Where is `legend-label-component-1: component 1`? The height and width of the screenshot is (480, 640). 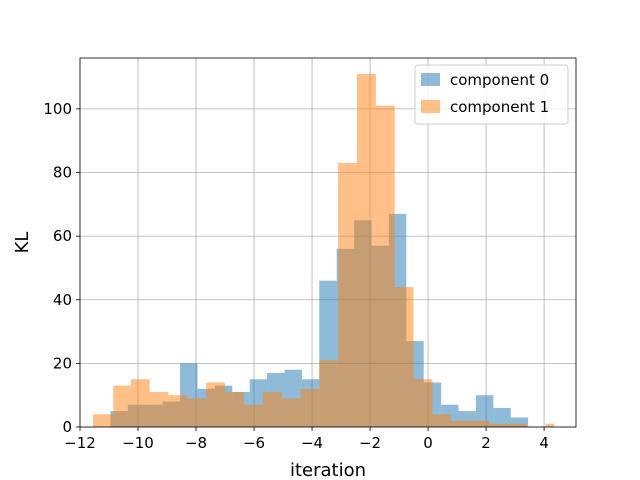 legend-label-component-1: component 1 is located at coordinates (499, 107).